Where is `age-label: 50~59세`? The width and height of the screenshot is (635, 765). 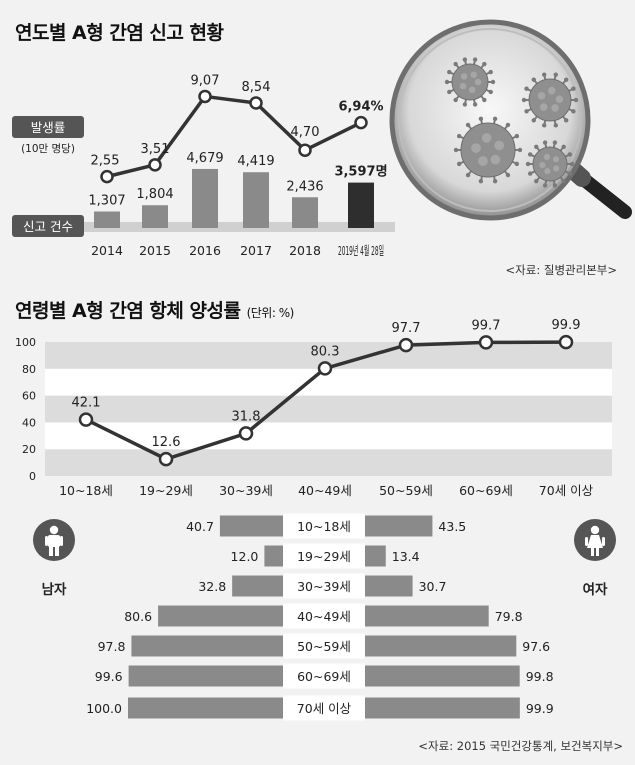 age-label: 50~59세 is located at coordinates (324, 646).